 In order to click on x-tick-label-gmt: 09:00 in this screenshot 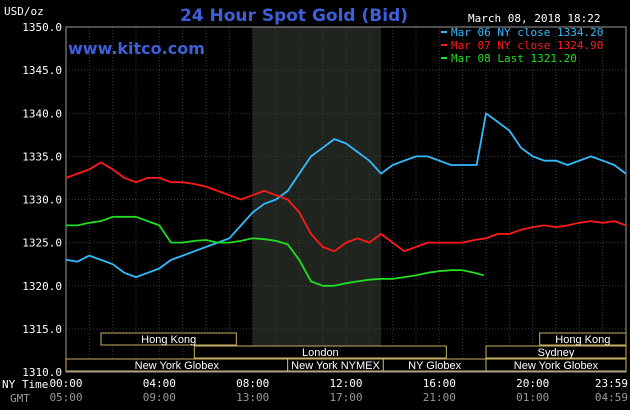, I will do `click(159, 397)`.